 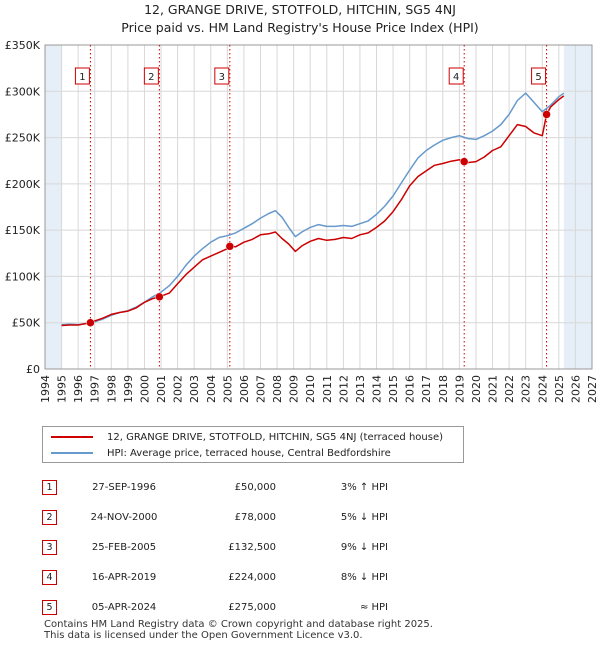 What do you see at coordinates (23, 230) in the screenshot?
I see `y-tick-label: £150K` at bounding box center [23, 230].